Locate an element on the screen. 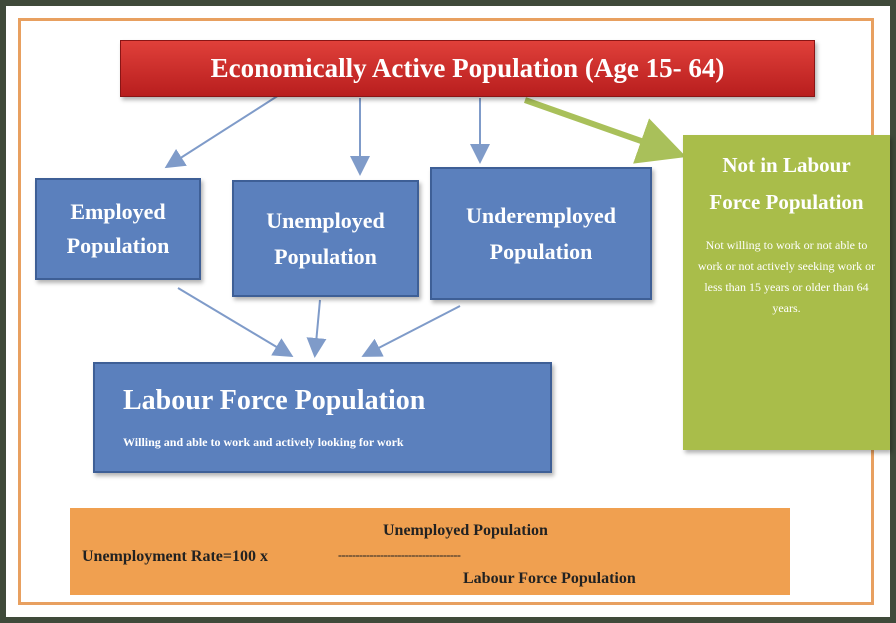 Image resolution: width=896 pixels, height=623 pixels. node-box: Employed Population is located at coordinates (118, 229).